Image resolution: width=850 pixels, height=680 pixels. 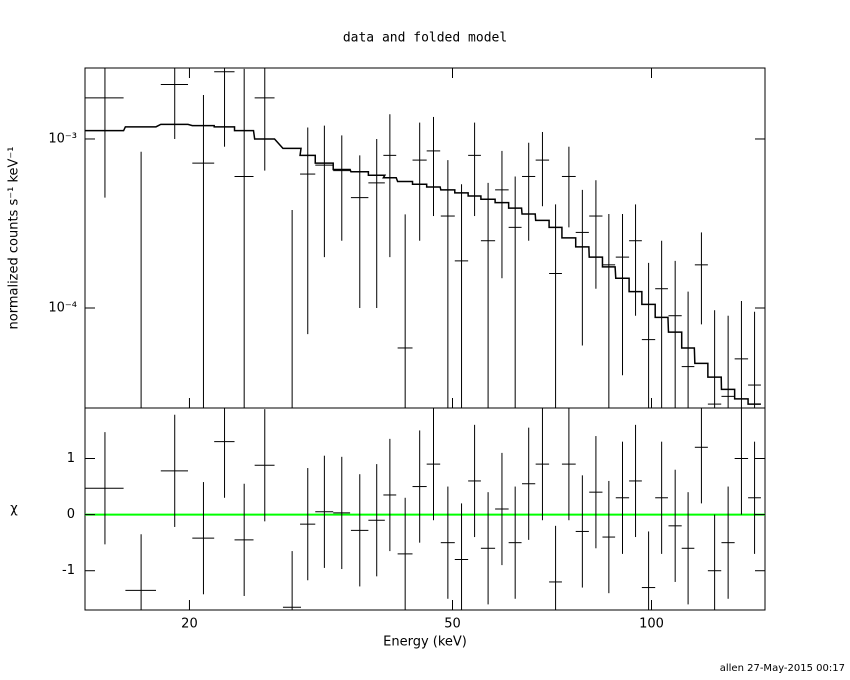 I want to click on y-tick-label: 10⁻³, so click(x=62, y=138).